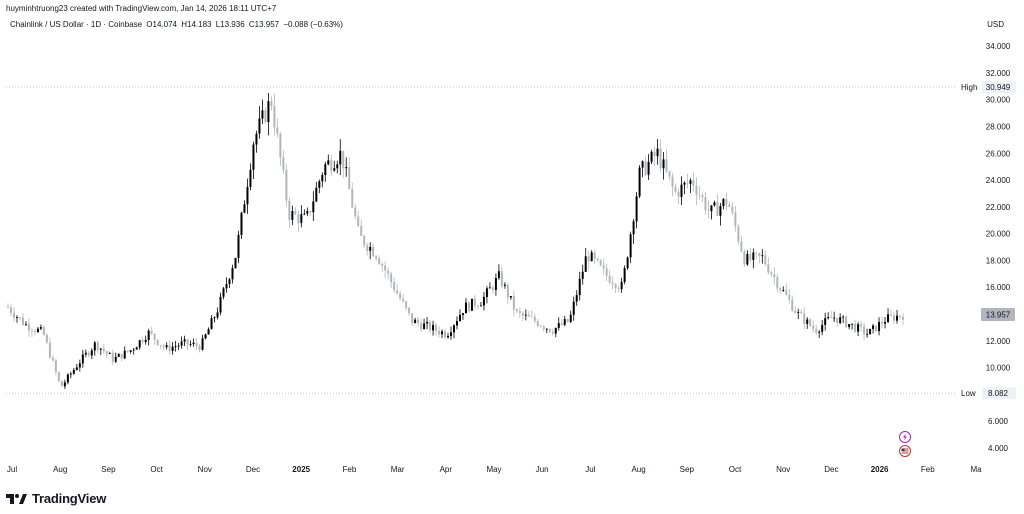  Describe the element at coordinates (988, 240) in the screenshot. I see `price-tags: High 30.949 Low 8.082 13.957` at that location.